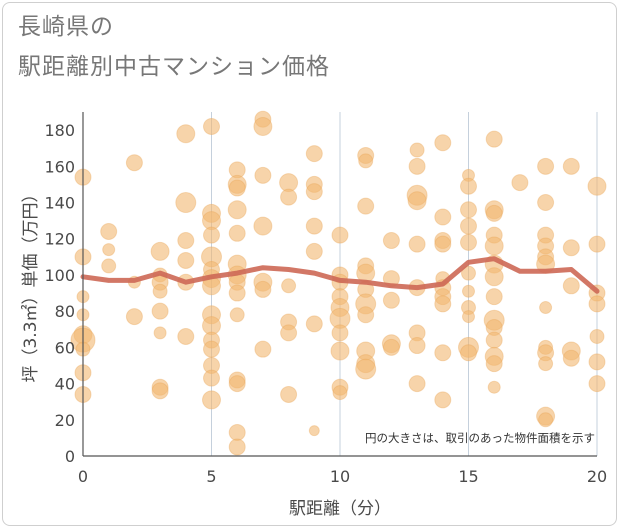 This screenshot has width=621, height=530. Describe the element at coordinates (31, 283) in the screenshot. I see `y-axis-label: 坪（3.3㎡）単価（万円）` at that location.